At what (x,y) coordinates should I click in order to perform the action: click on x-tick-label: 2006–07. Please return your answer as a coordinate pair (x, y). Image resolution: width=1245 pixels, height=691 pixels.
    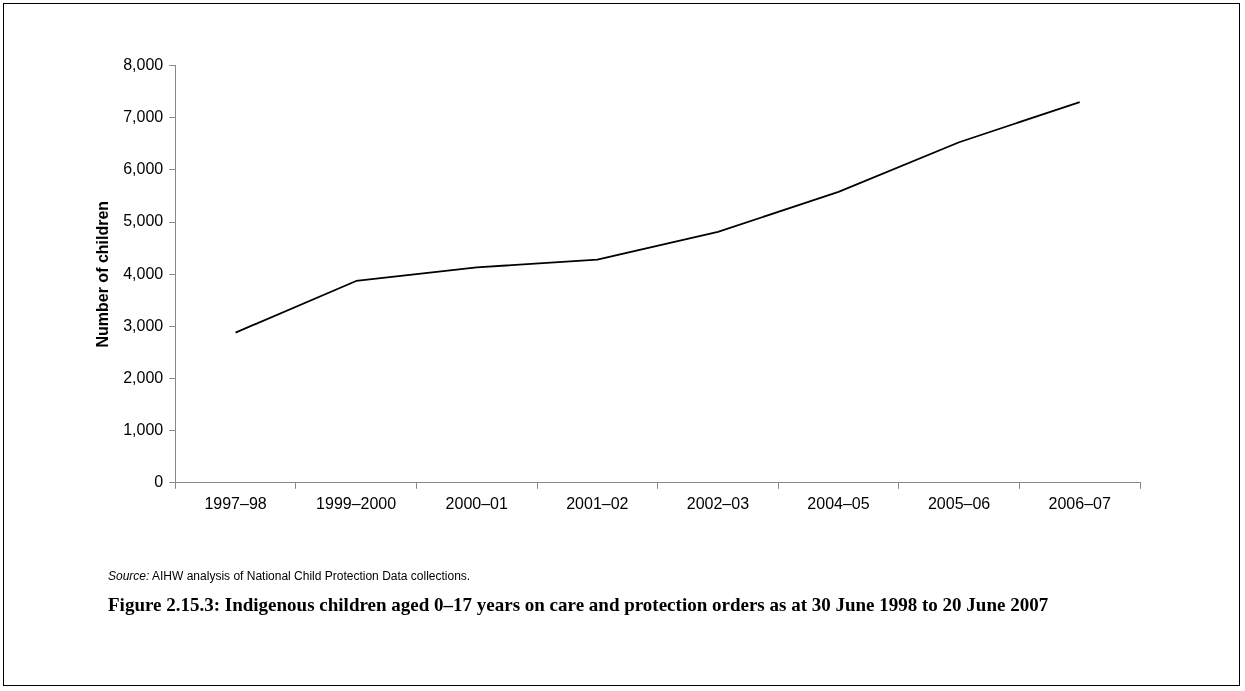
    Looking at the image, I should click on (1079, 503).